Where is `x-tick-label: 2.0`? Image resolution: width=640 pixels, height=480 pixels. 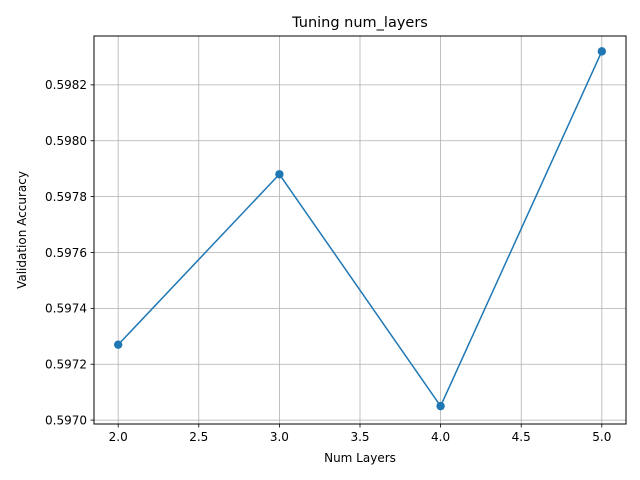
x-tick-label: 2.0 is located at coordinates (118, 437).